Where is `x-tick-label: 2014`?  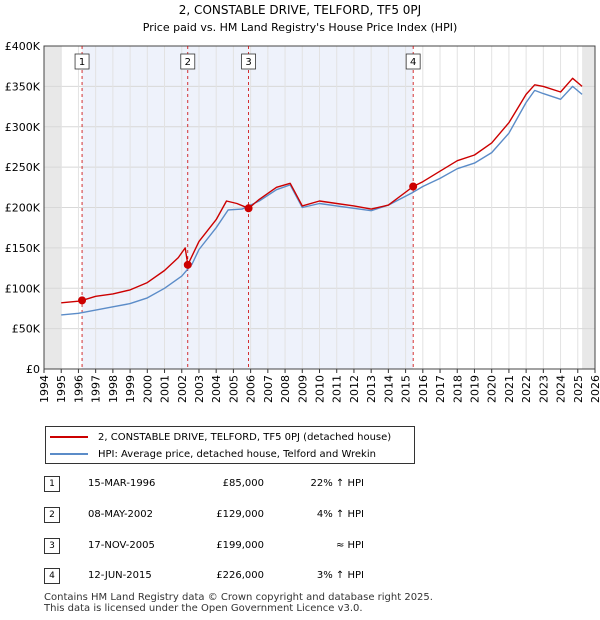 x-tick-label: 2014 is located at coordinates (388, 389).